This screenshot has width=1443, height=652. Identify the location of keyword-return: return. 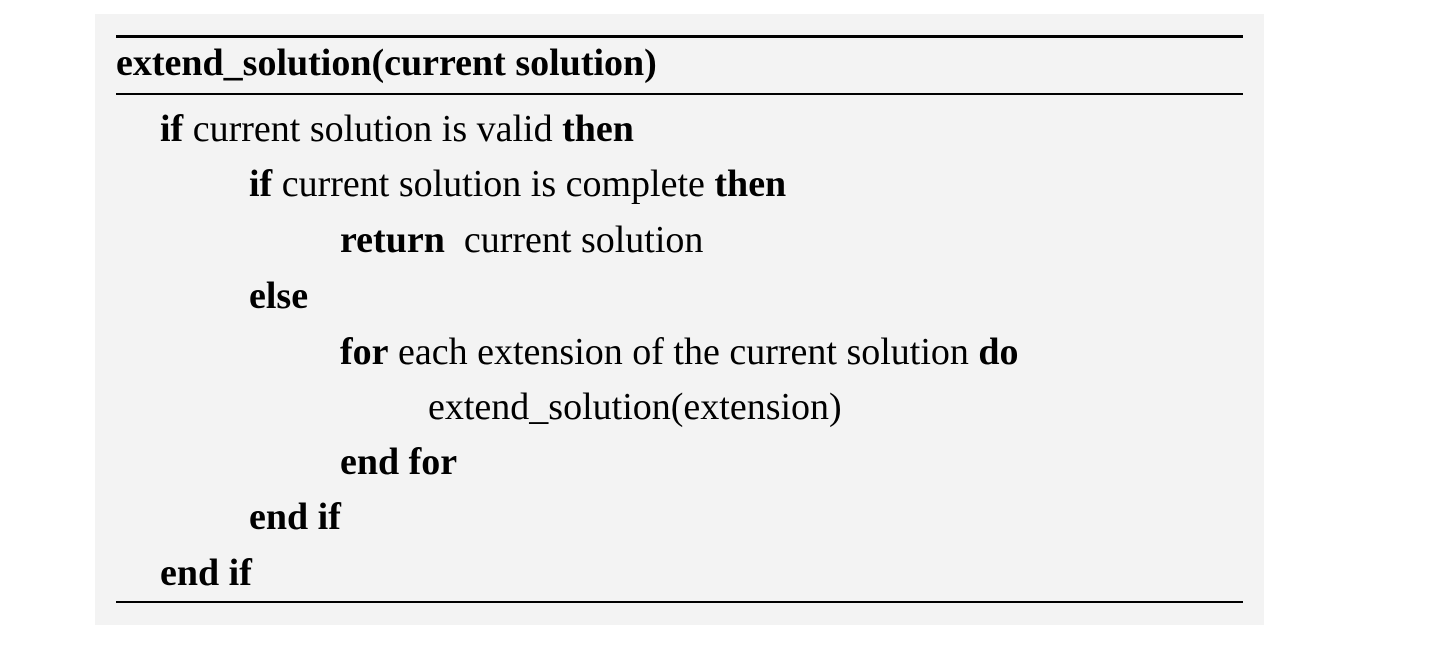
(392, 240).